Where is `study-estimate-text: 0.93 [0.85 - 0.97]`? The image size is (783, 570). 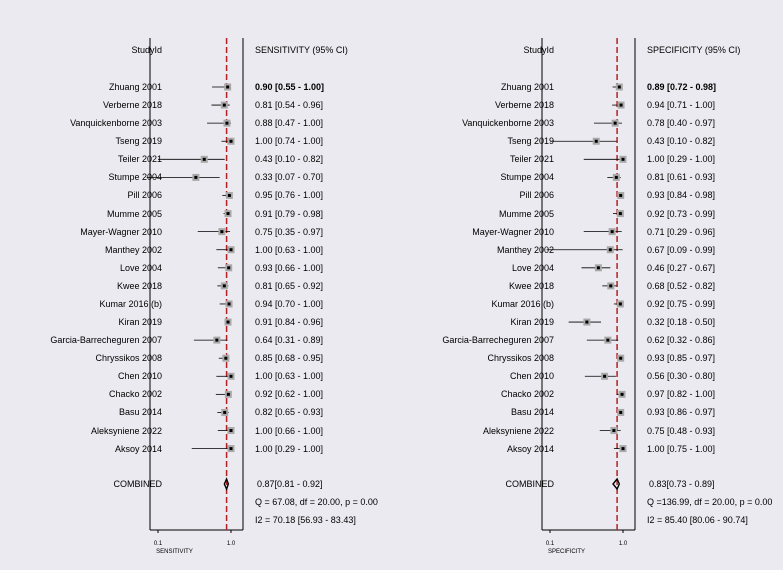
study-estimate-text: 0.93 [0.85 - 0.97] is located at coordinates (681, 358).